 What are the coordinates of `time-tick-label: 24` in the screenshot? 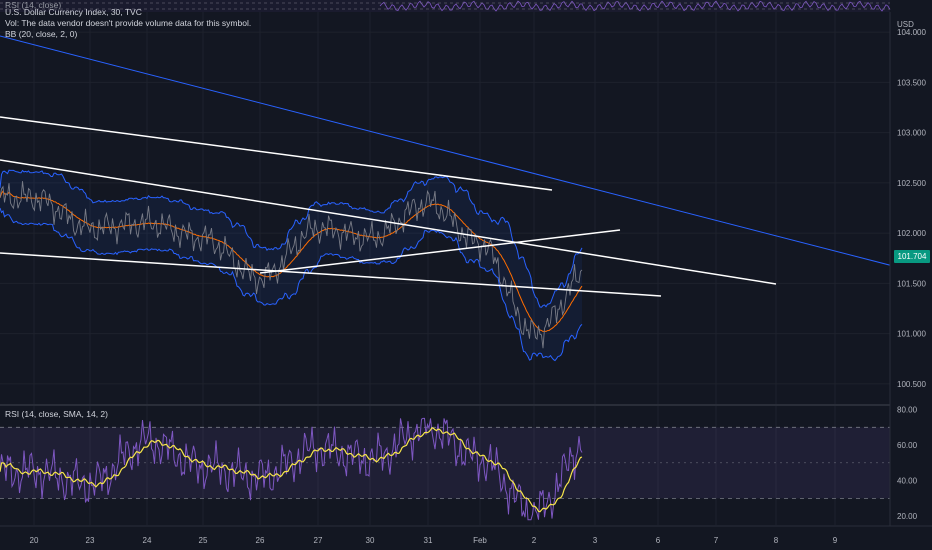 It's located at (147, 540).